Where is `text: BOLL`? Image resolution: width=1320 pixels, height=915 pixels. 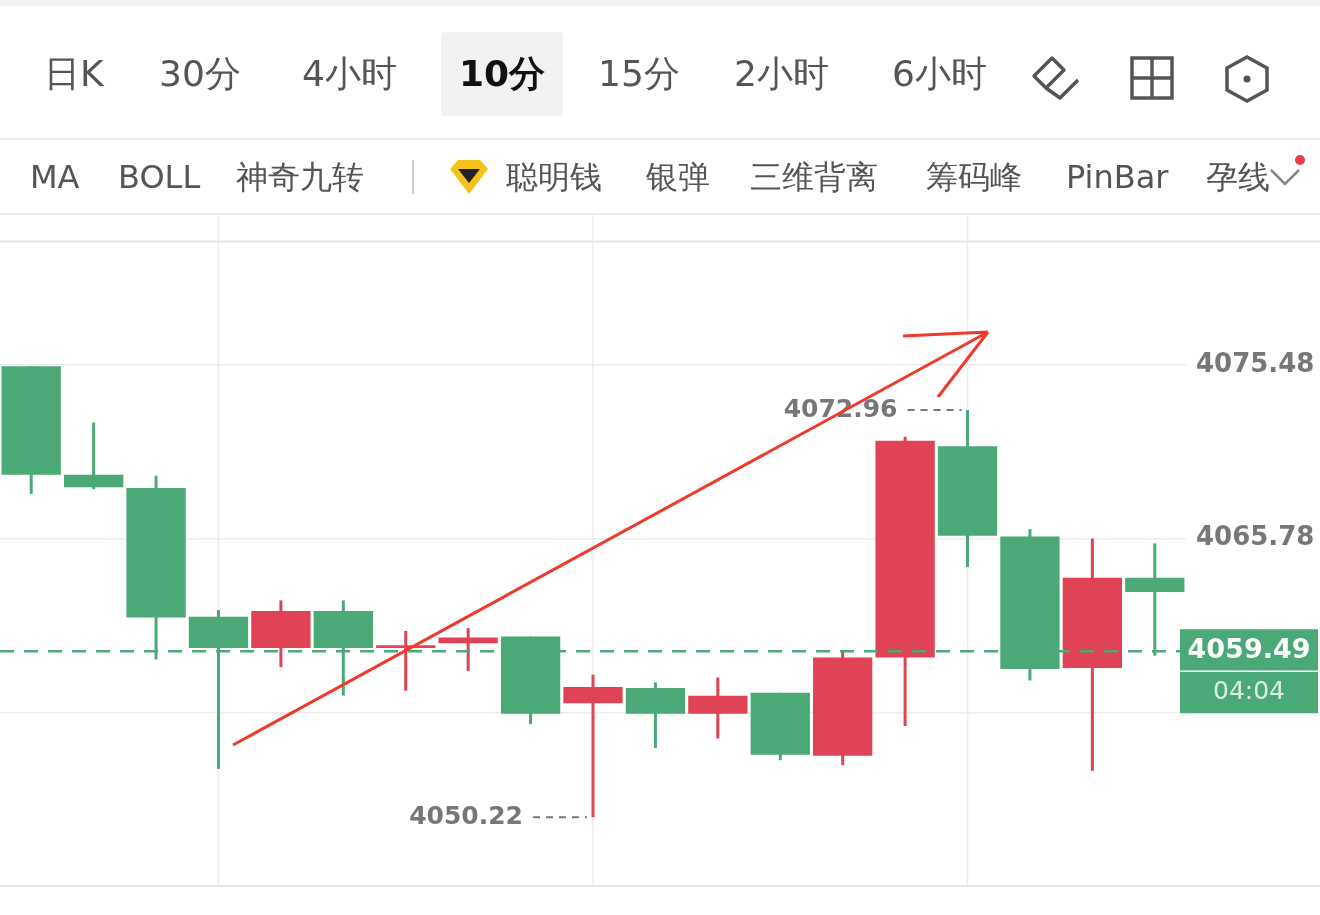 text: BOLL is located at coordinates (159, 177).